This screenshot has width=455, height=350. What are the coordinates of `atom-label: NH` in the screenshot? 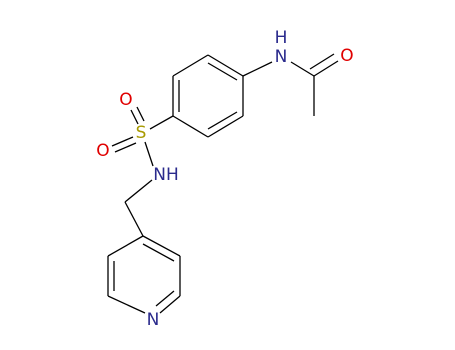 It's located at (166, 175).